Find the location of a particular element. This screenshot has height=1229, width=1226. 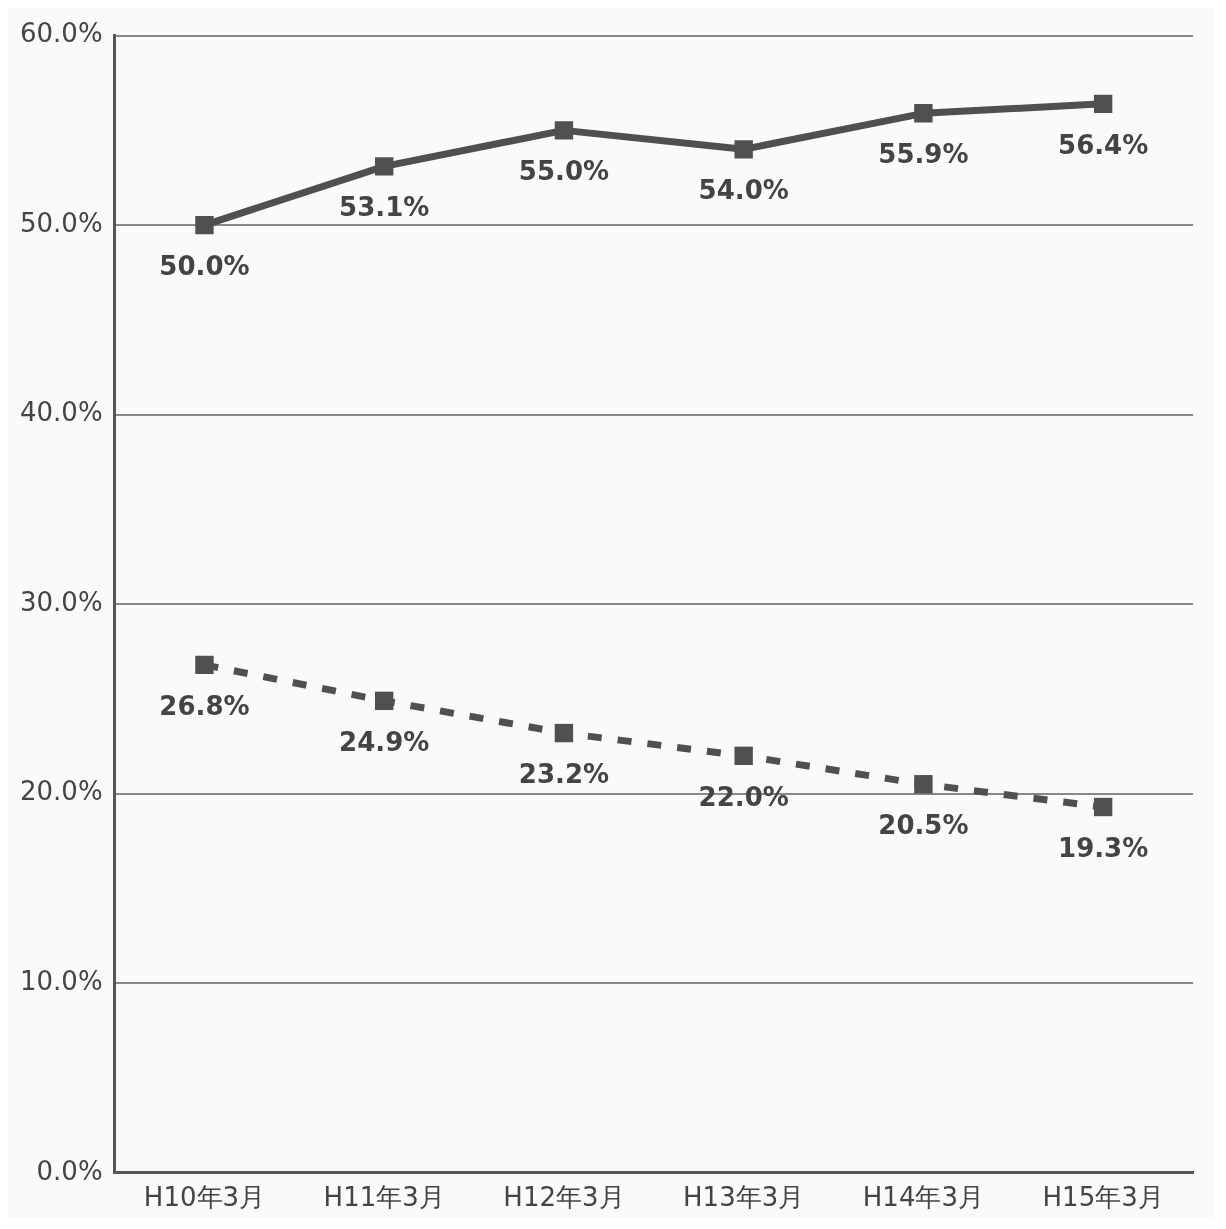

y-tick-label: 30.0% is located at coordinates (61, 601).